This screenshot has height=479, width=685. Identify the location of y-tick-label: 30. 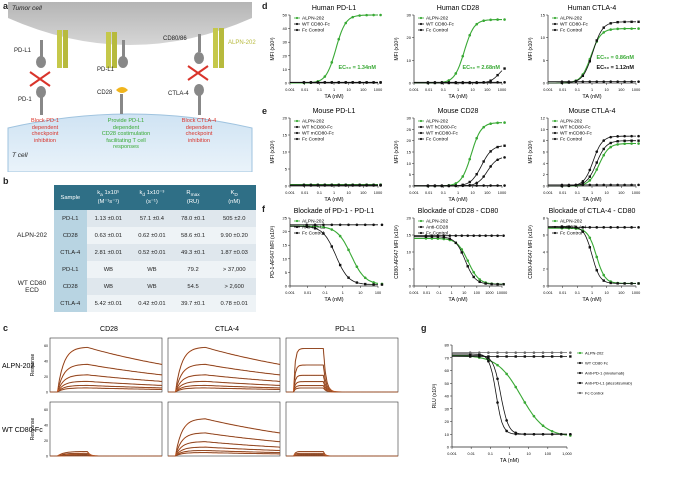
(285, 42).